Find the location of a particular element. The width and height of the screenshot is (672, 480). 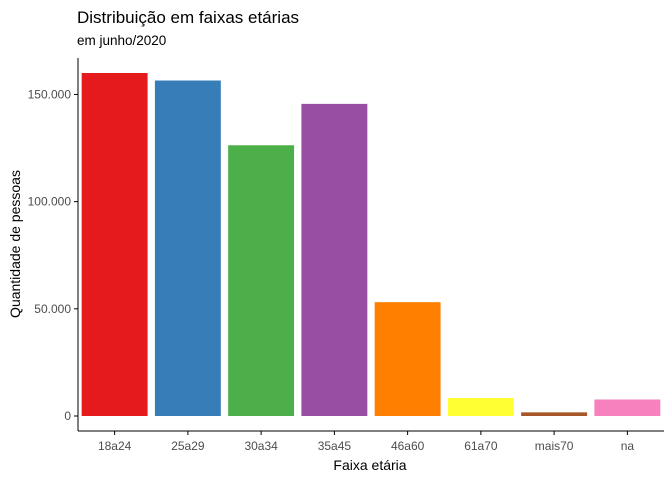

y-tick-label: 0 is located at coordinates (67, 416).